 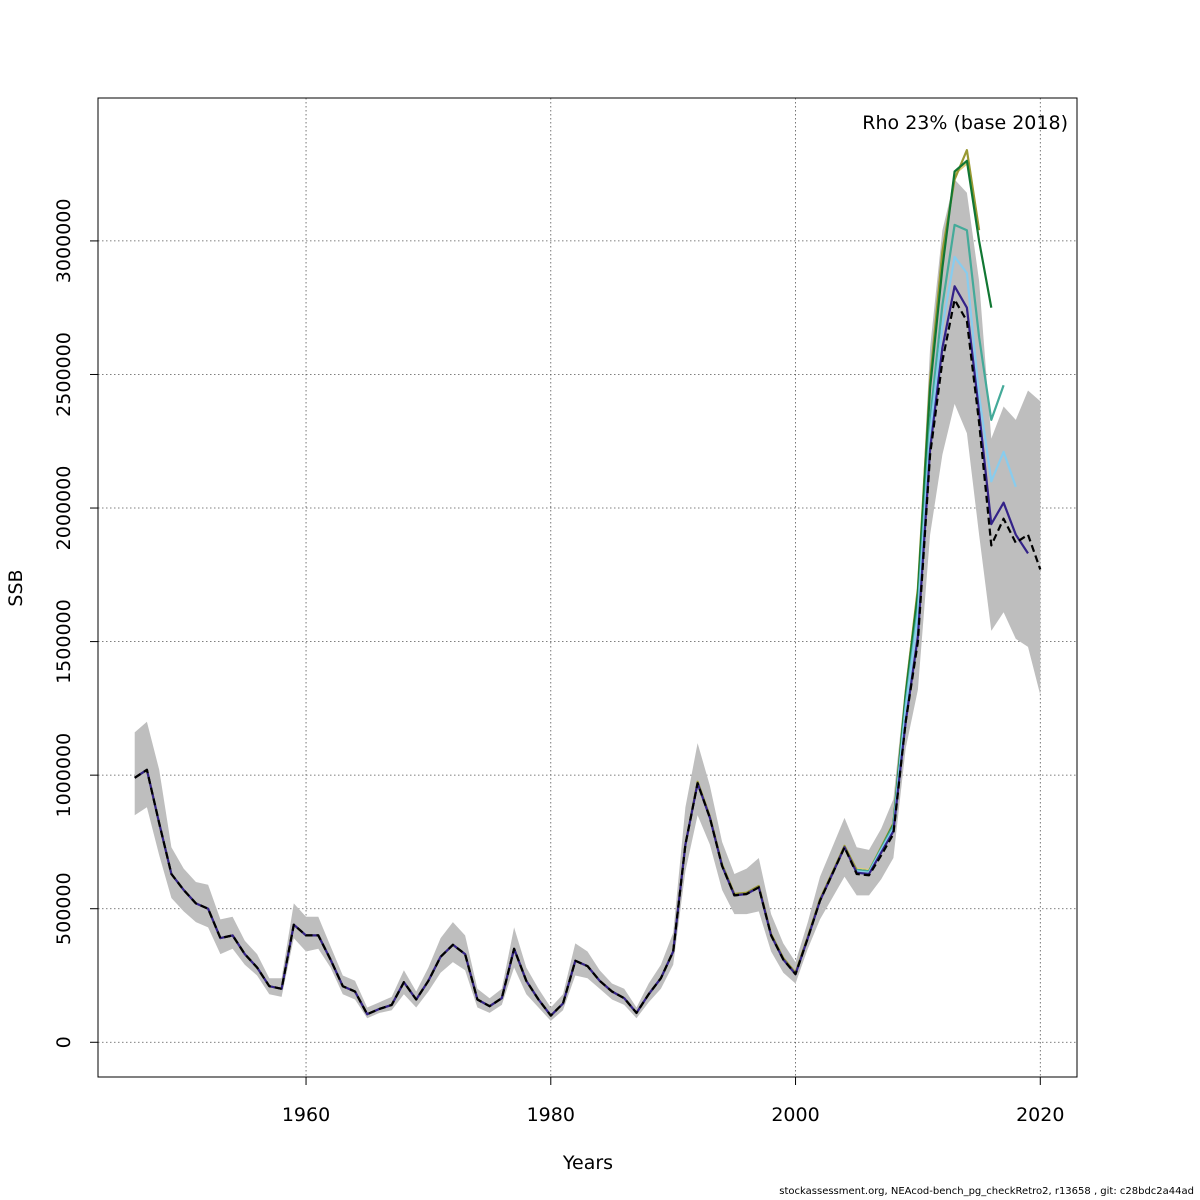 I want to click on x-axis-label: Years, so click(x=587, y=1163).